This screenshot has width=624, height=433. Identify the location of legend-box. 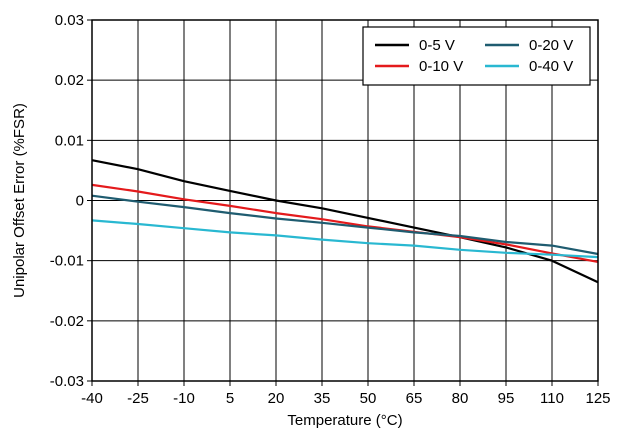
(476, 56).